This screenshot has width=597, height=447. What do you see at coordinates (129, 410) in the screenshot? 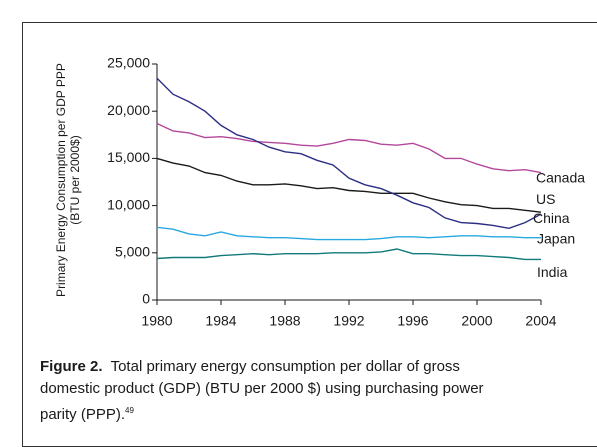
I see `caption-ref: 49` at bounding box center [129, 410].